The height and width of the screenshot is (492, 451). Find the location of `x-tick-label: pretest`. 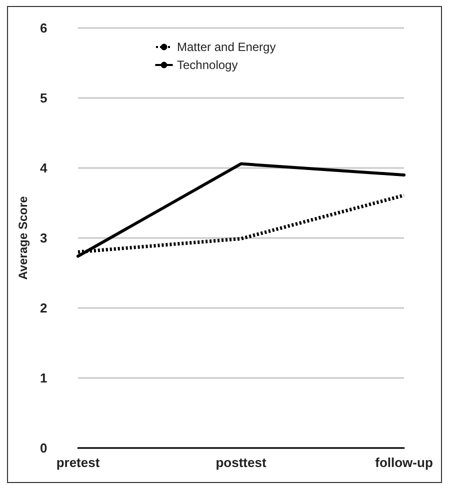

x-tick-label: pretest is located at coordinates (78, 462).